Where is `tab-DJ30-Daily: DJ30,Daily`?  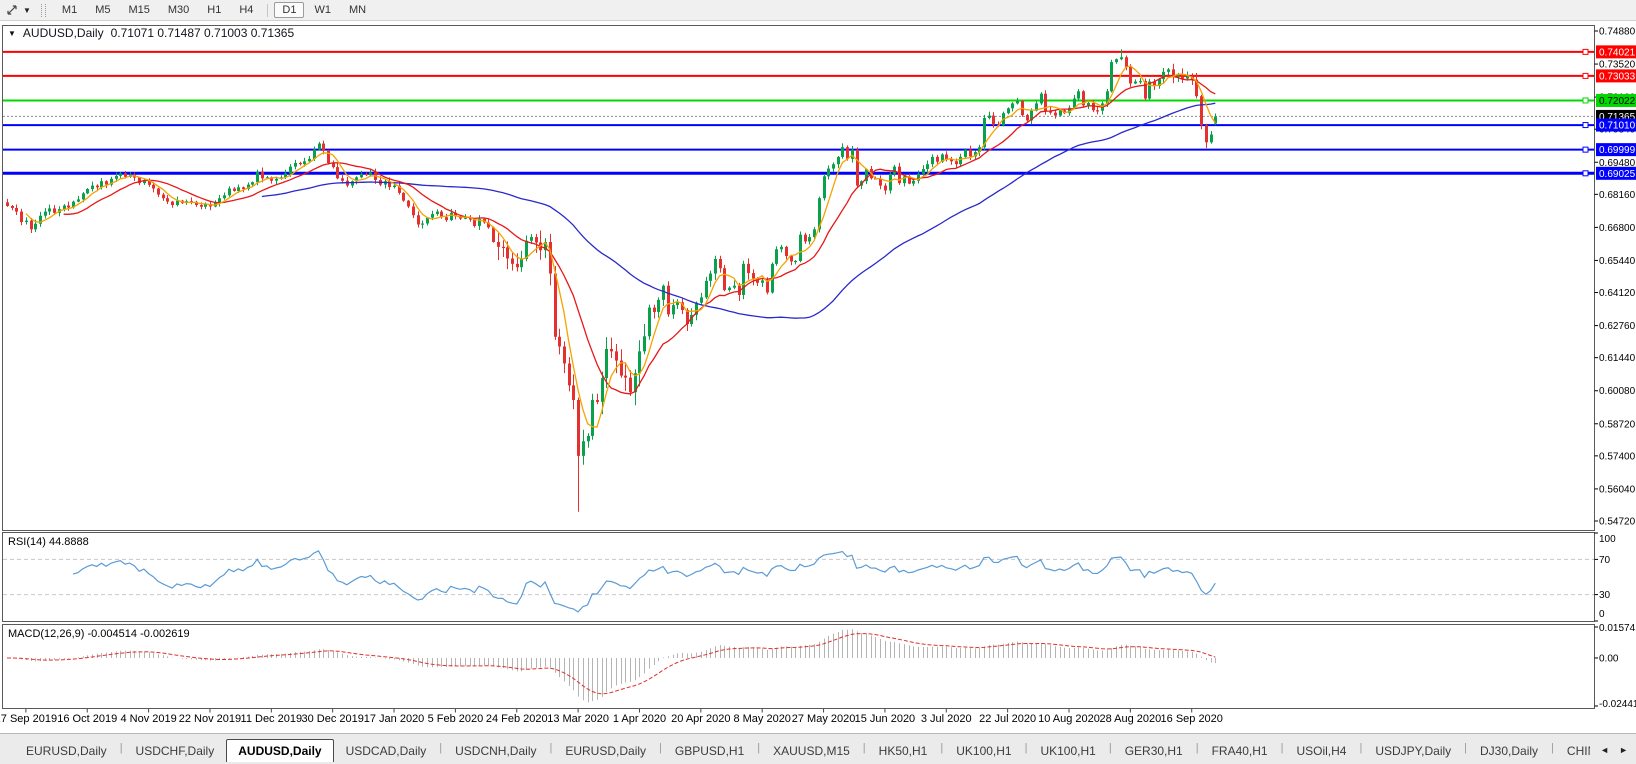
tab-DJ30-Daily: DJ30,Daily is located at coordinates (1509, 751).